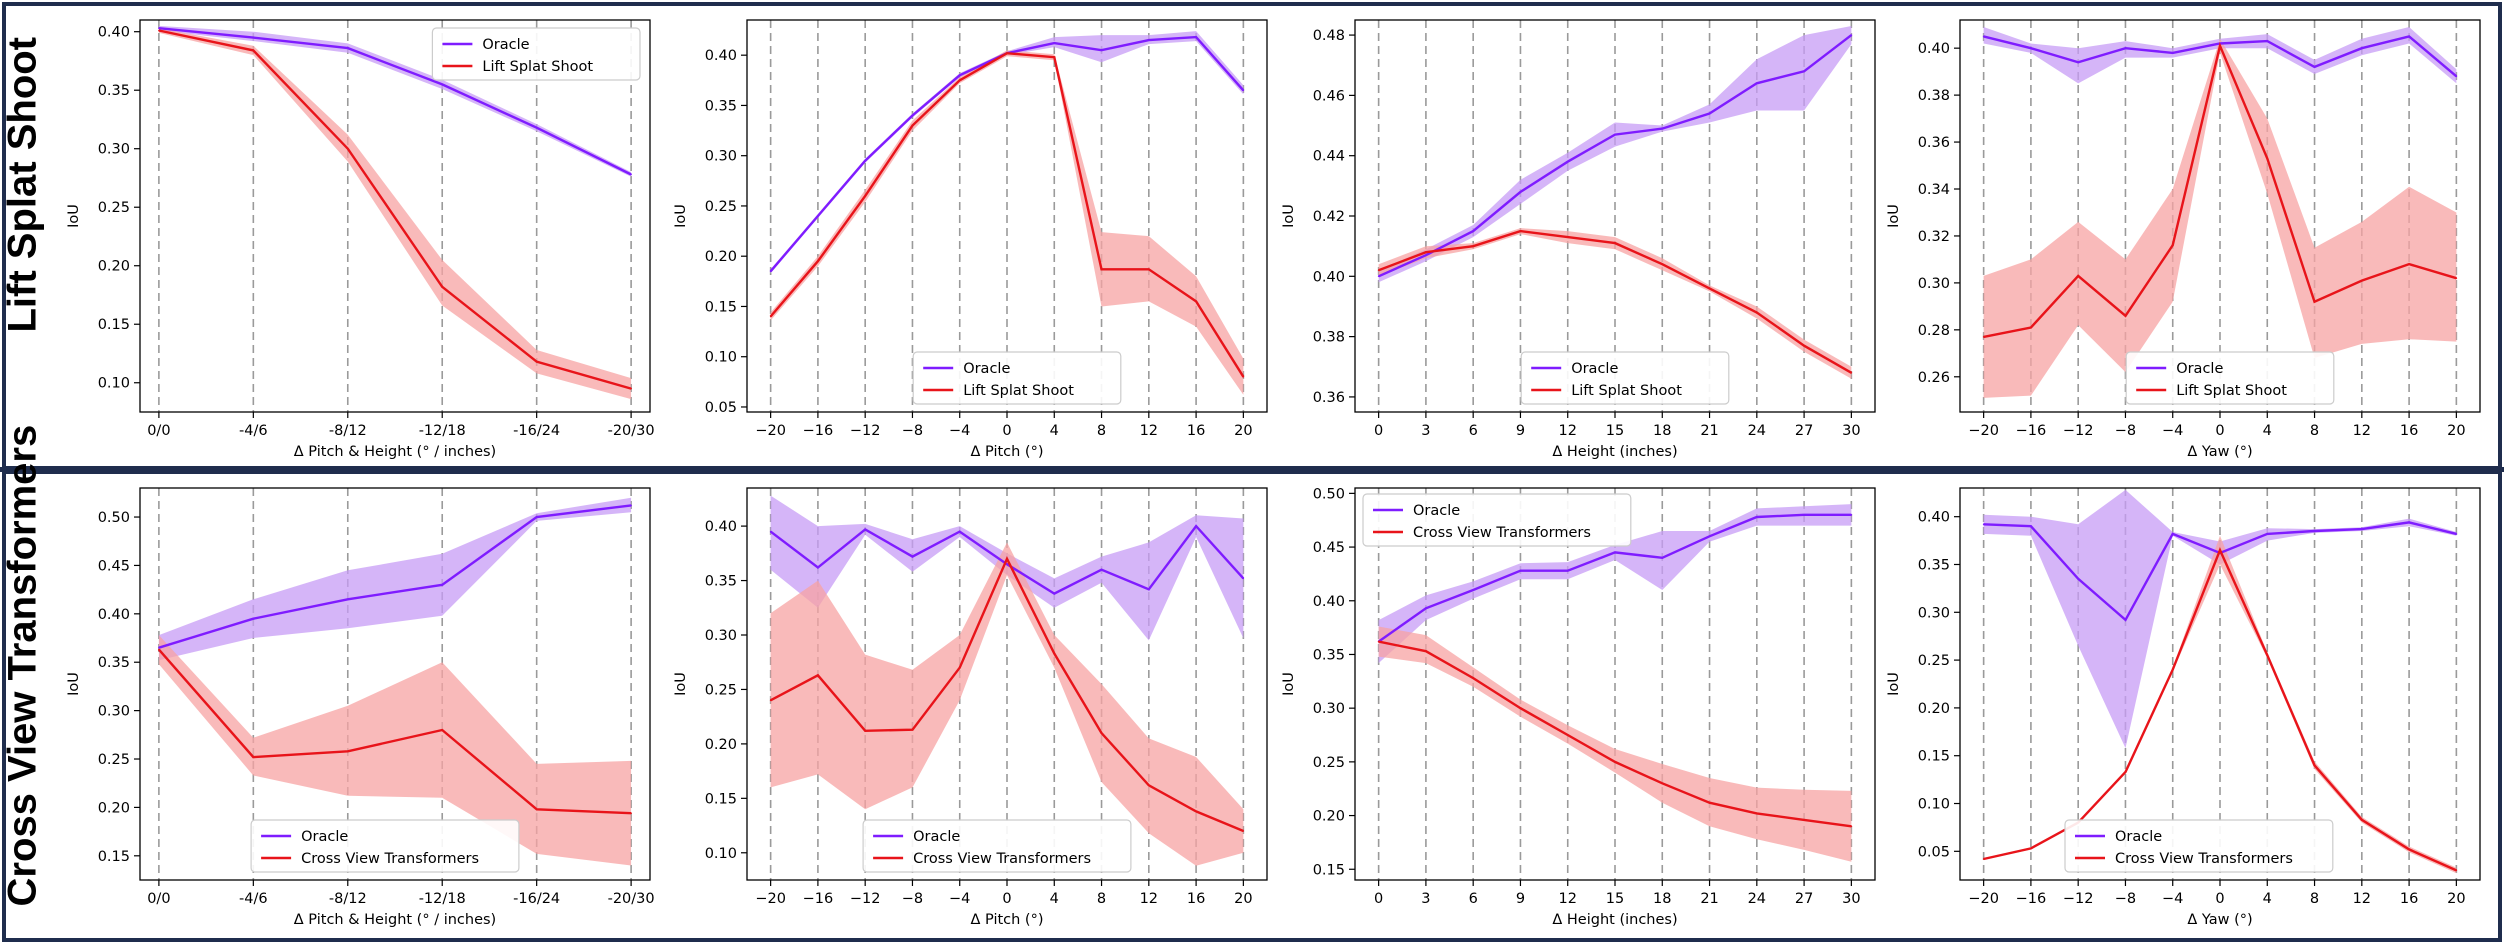  What do you see at coordinates (1934, 190) in the screenshot?
I see `y-tick-label: 0.34` at bounding box center [1934, 190].